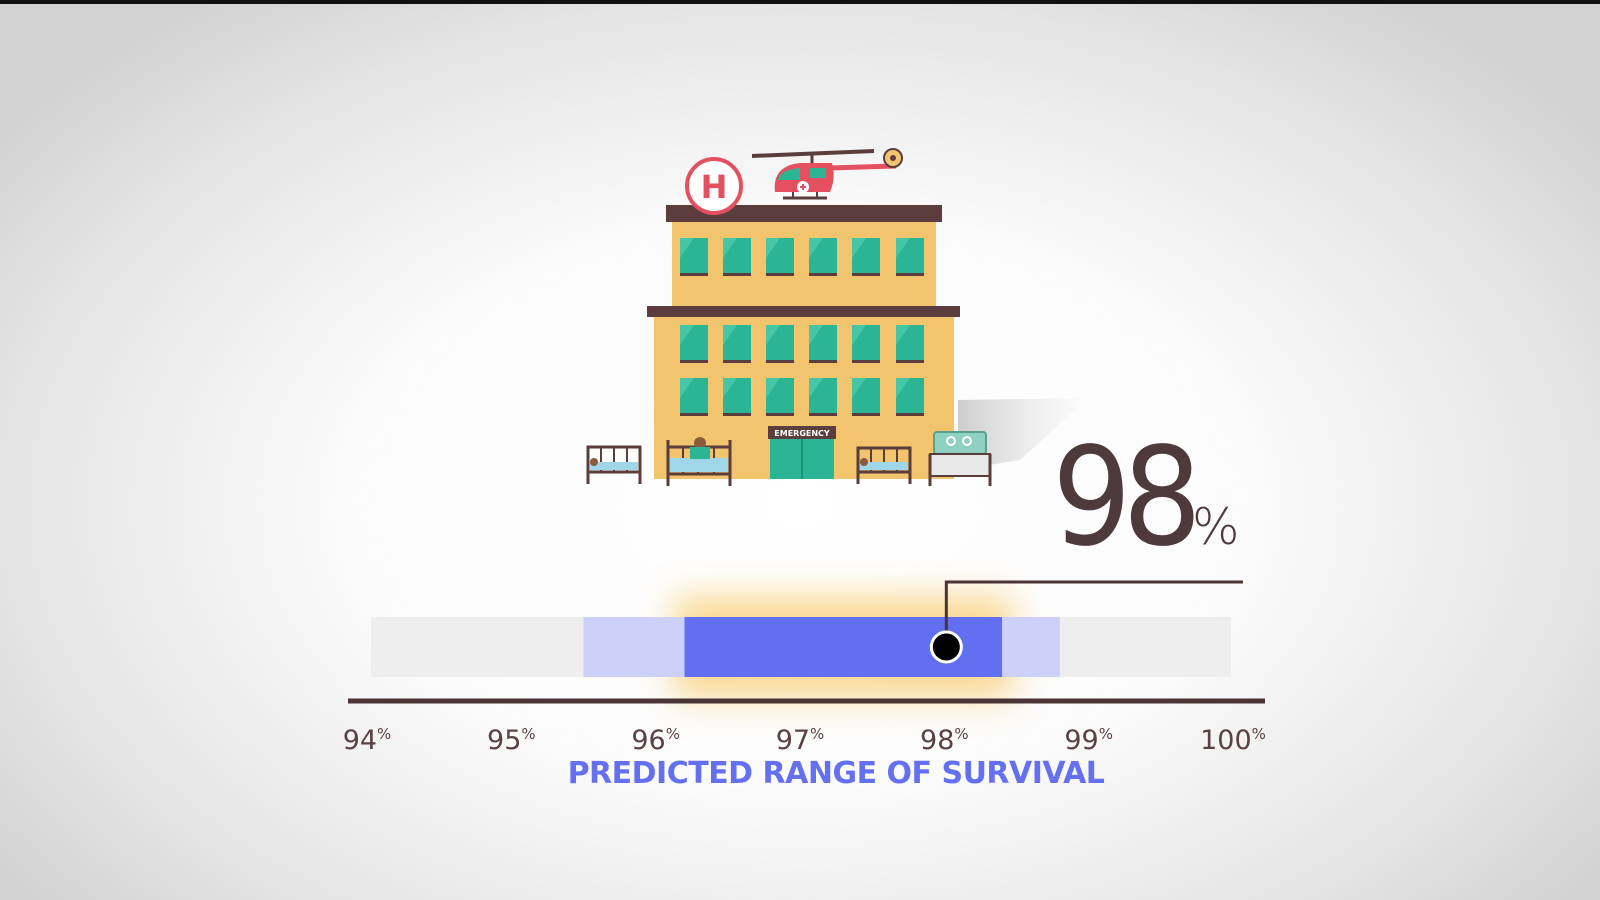 This screenshot has height=900, width=1600. I want to click on emergency-sign-plate, so click(802, 432).